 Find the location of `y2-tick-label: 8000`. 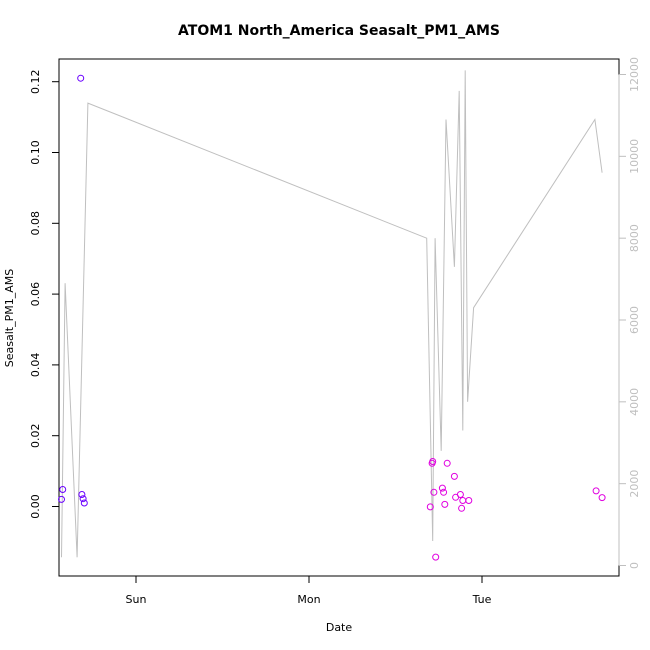

y2-tick-label: 8000 is located at coordinates (634, 238).